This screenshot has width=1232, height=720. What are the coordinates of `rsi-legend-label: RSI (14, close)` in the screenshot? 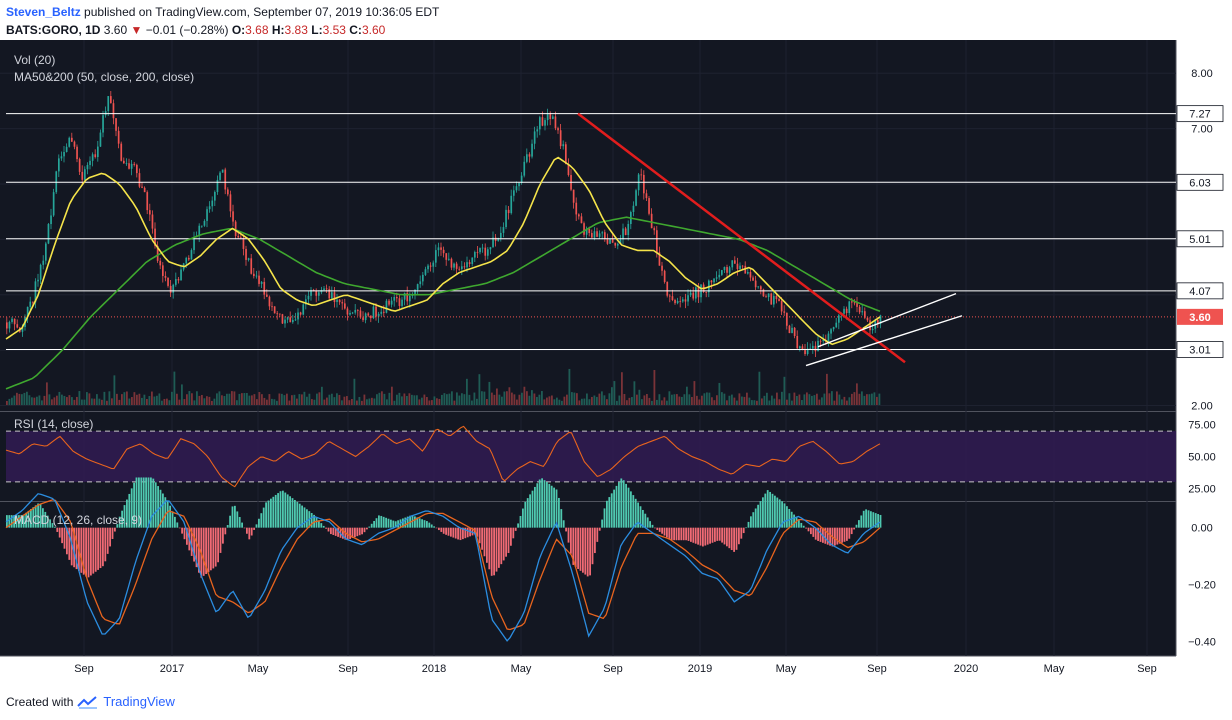 It's located at (53, 424).